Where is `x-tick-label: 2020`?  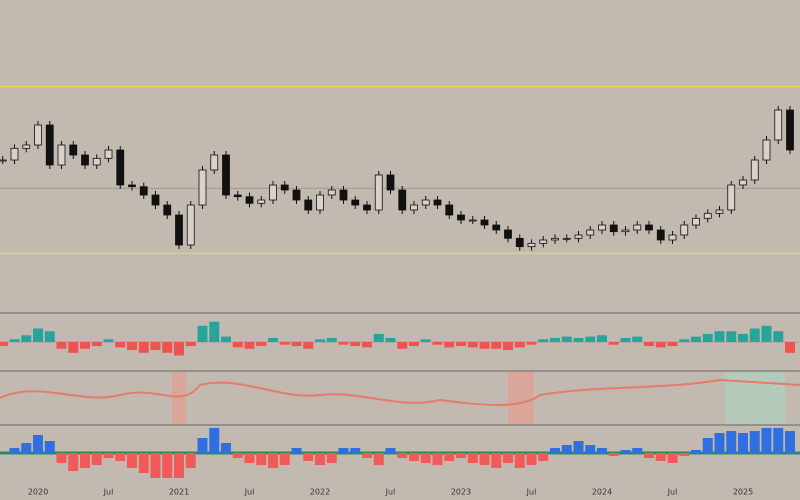 x-tick-label: 2020 is located at coordinates (38, 492).